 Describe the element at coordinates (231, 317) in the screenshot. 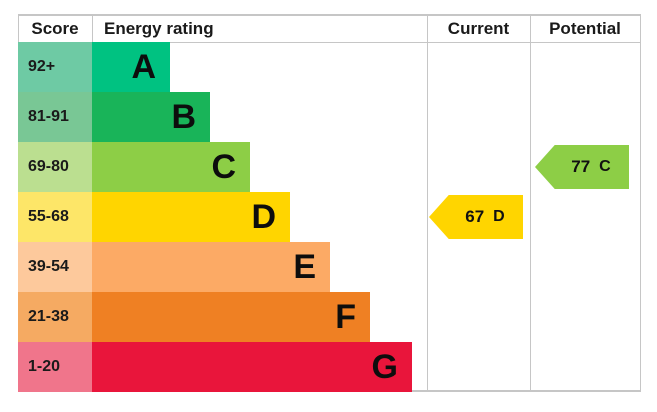

I see `band-bar-f: F` at that location.